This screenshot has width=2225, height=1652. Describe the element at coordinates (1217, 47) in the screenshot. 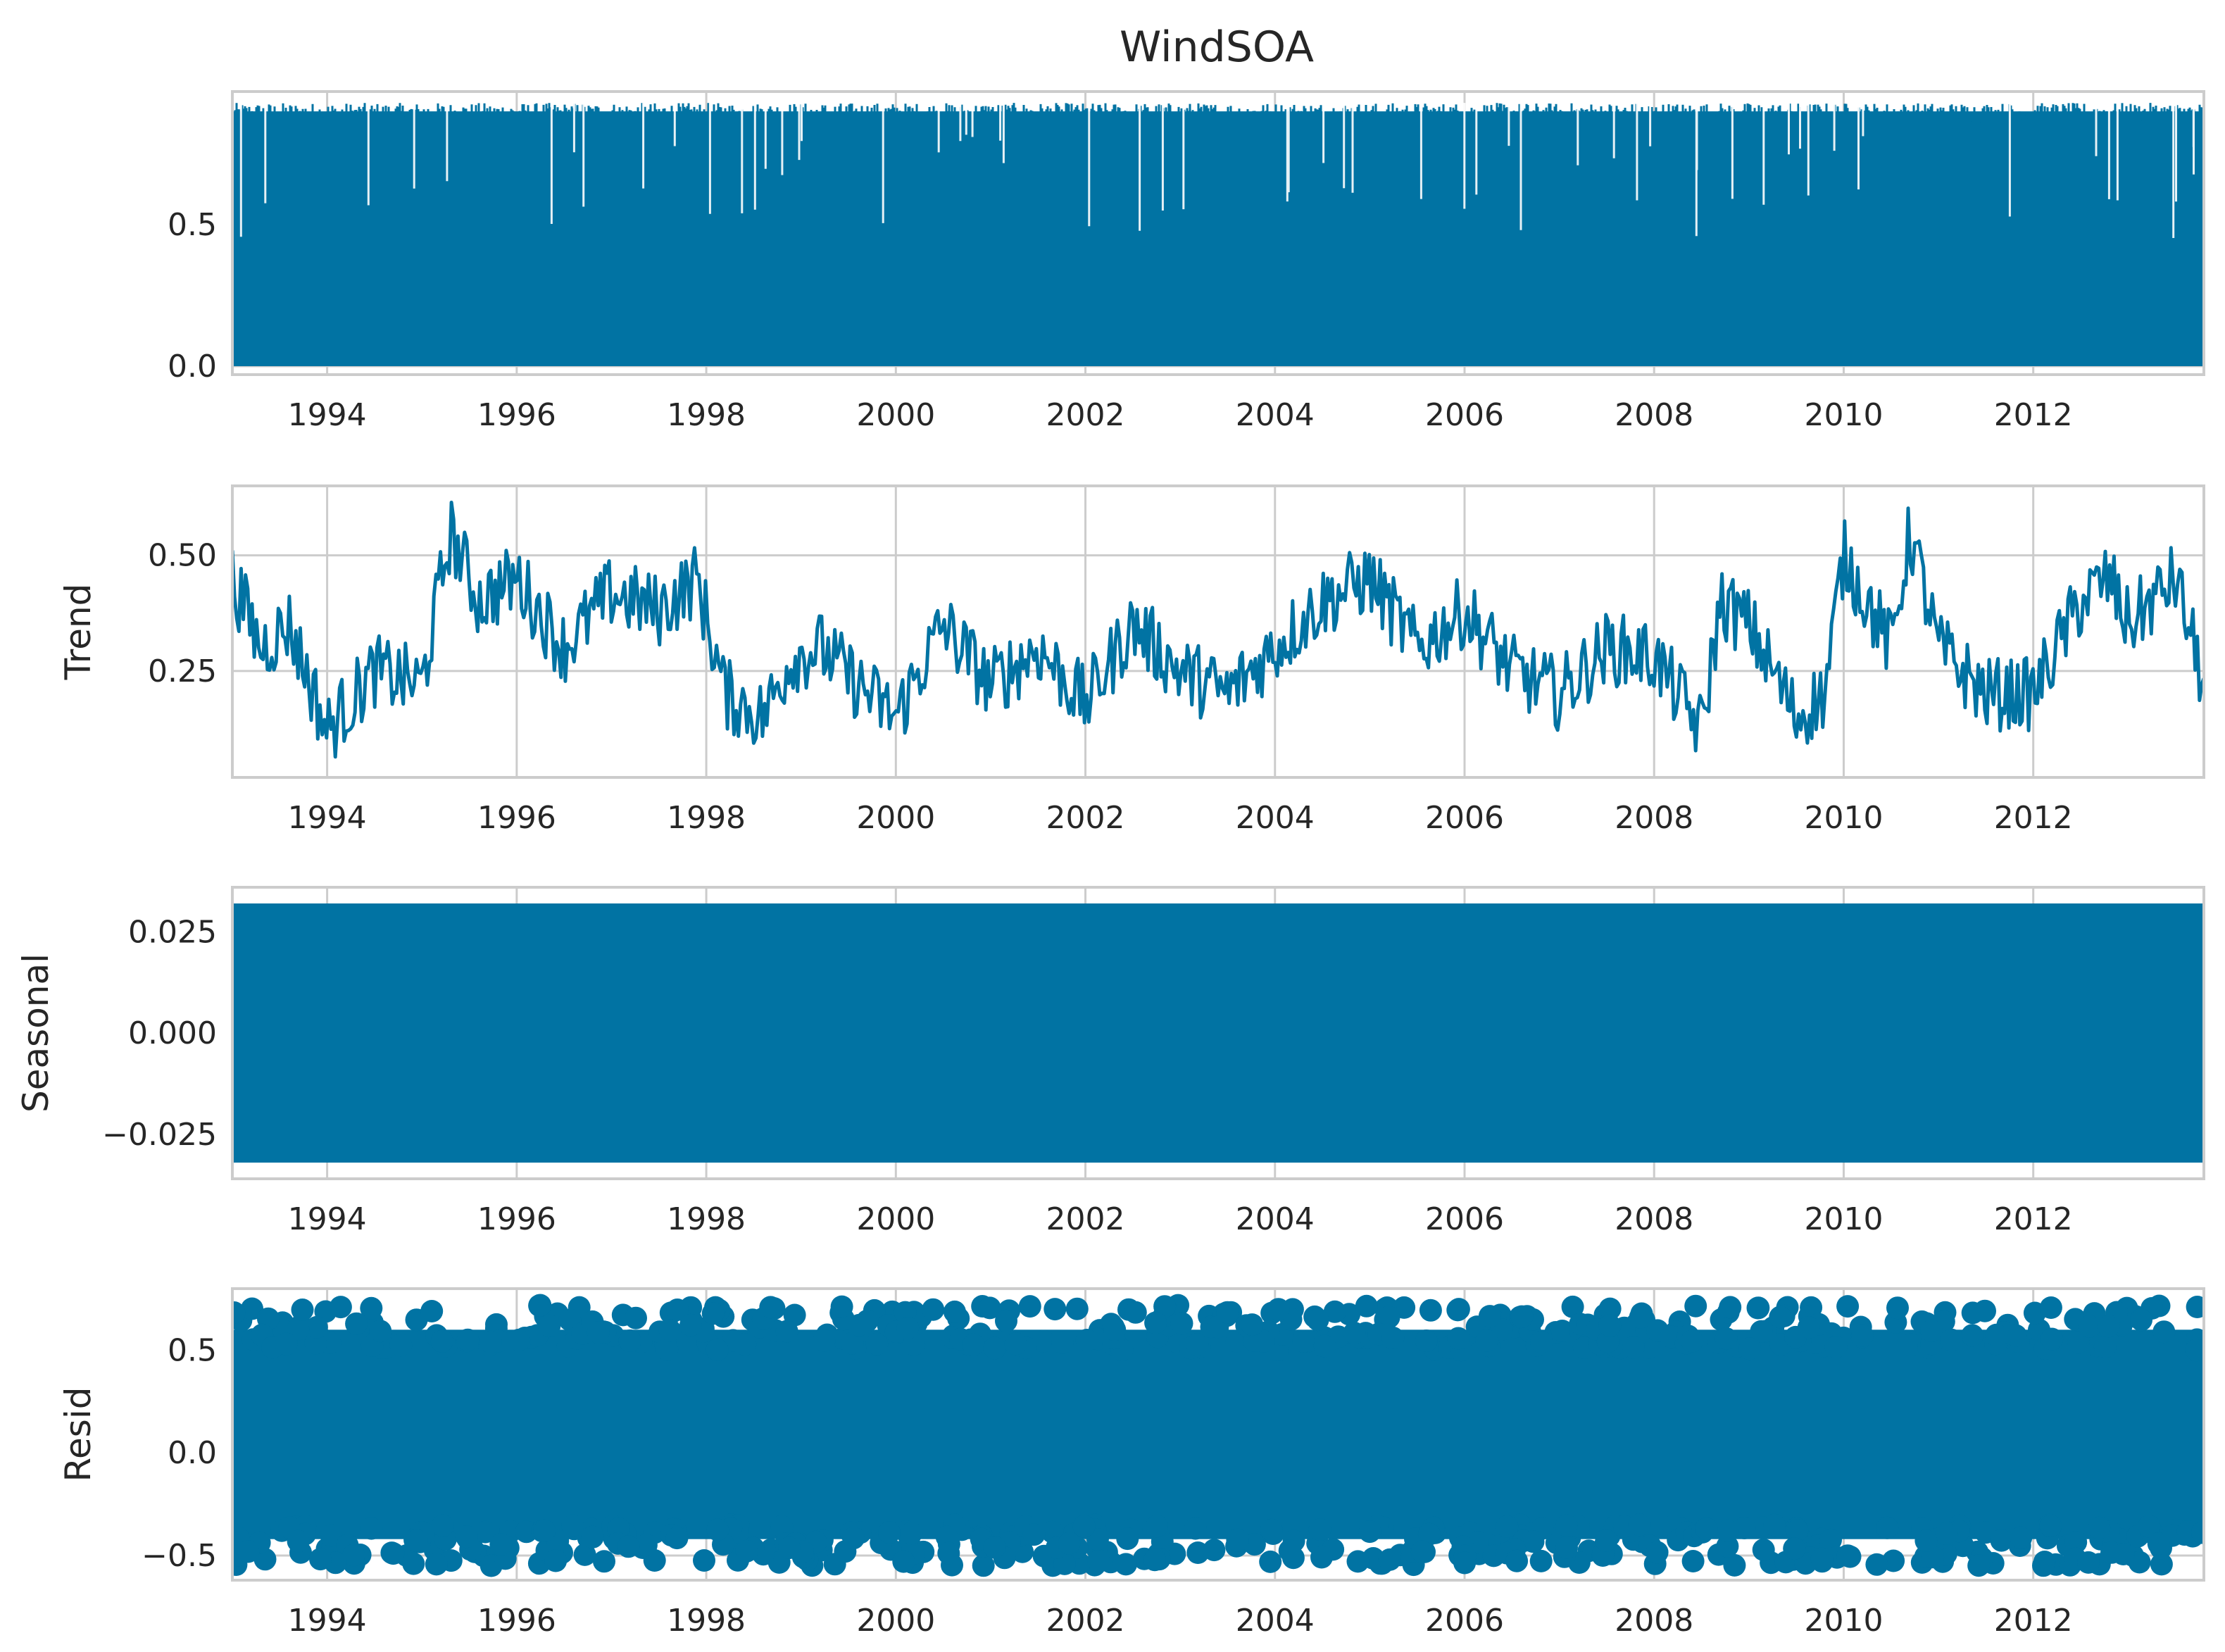

I see `chart-title: WindSOA` at that location.